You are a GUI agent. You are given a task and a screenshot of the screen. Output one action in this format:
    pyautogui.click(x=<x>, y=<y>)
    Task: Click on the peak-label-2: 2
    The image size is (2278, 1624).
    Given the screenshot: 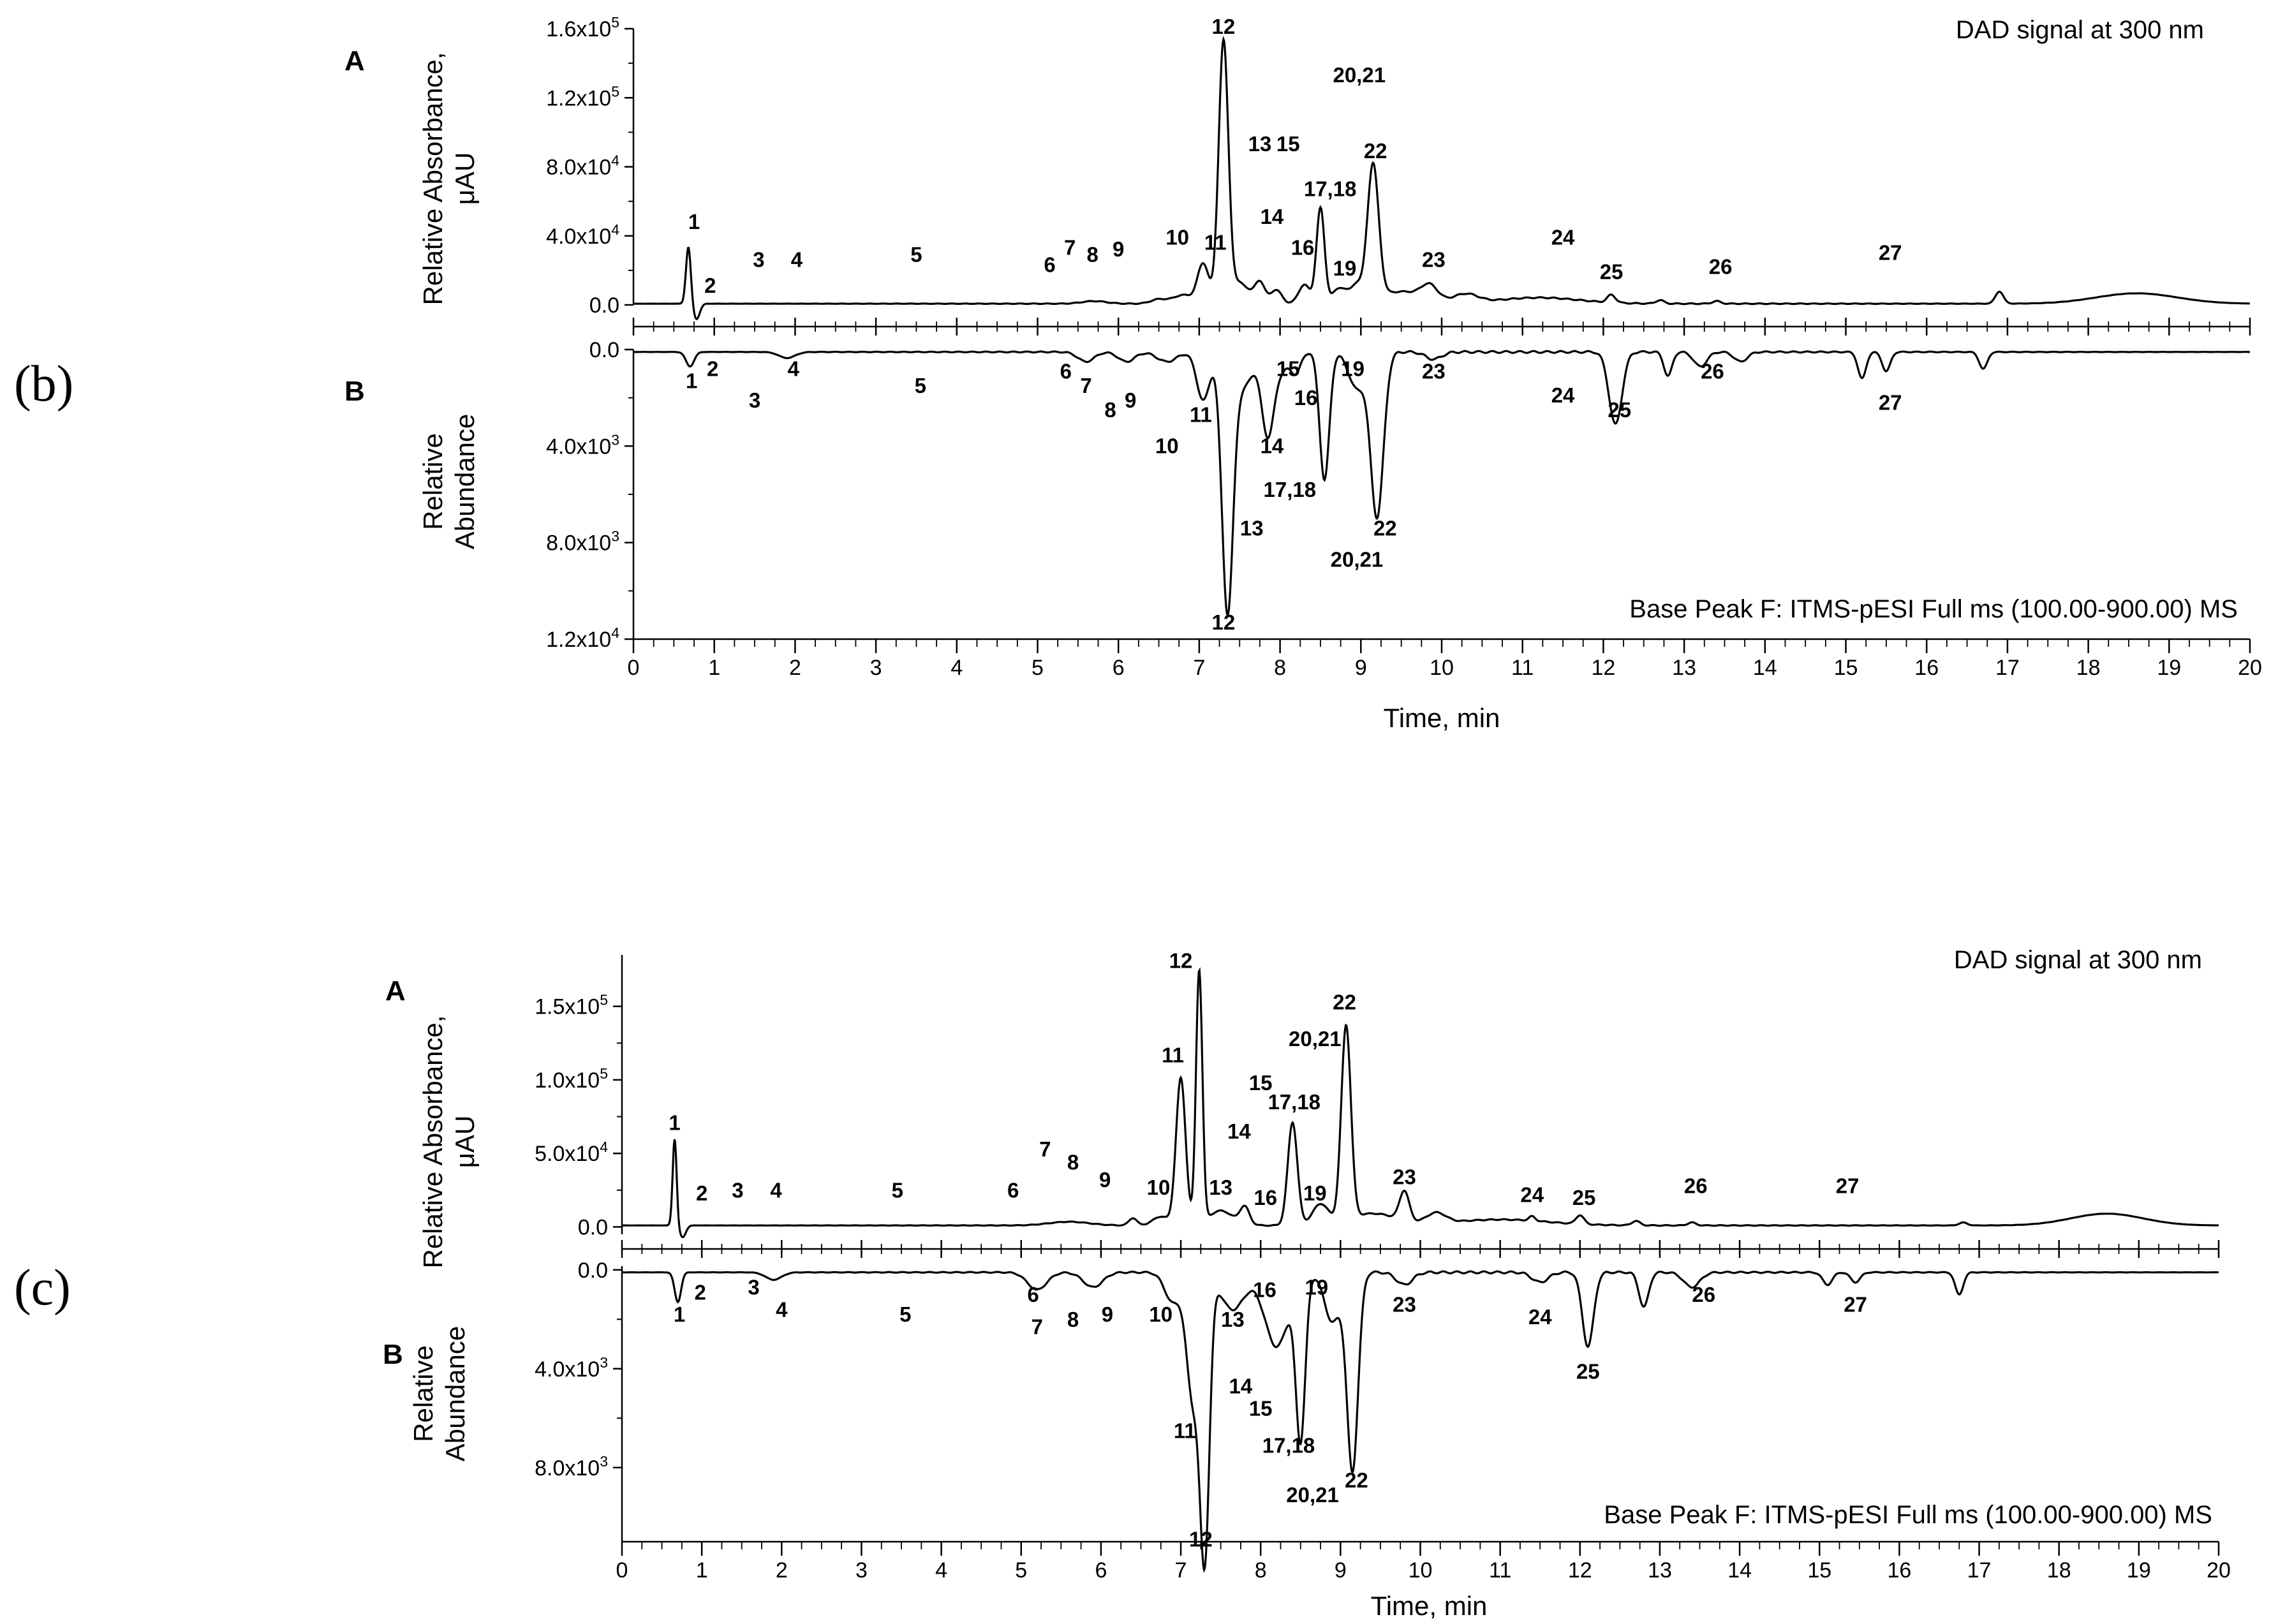 What is the action you would take?
    pyautogui.click(x=710, y=285)
    